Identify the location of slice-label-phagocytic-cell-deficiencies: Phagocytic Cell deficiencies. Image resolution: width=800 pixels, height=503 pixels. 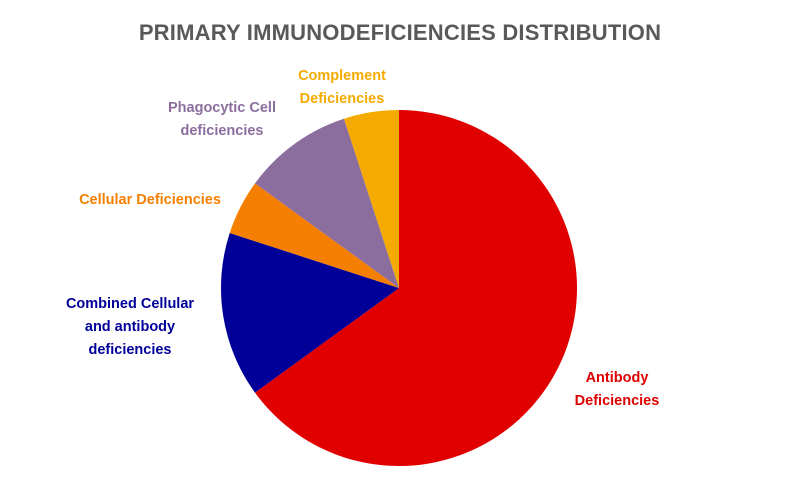
(222, 119).